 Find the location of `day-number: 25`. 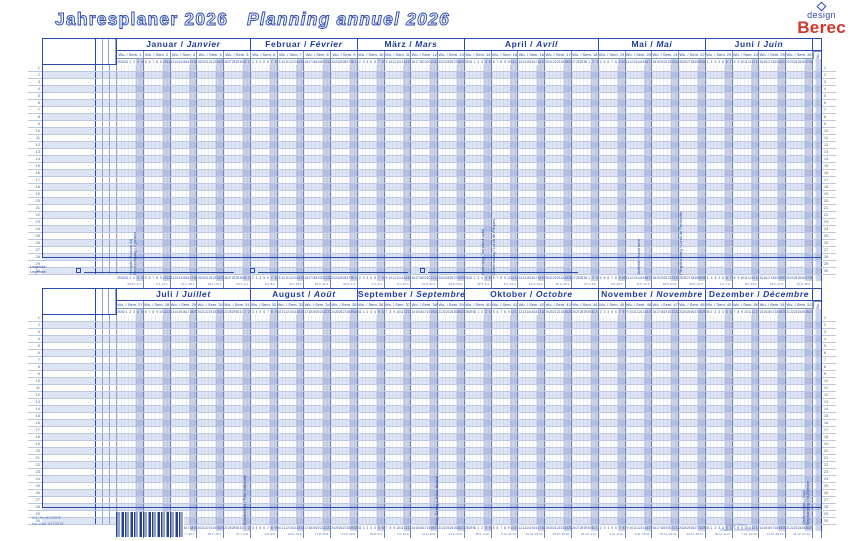

day-number: 25 is located at coordinates (566, 62).